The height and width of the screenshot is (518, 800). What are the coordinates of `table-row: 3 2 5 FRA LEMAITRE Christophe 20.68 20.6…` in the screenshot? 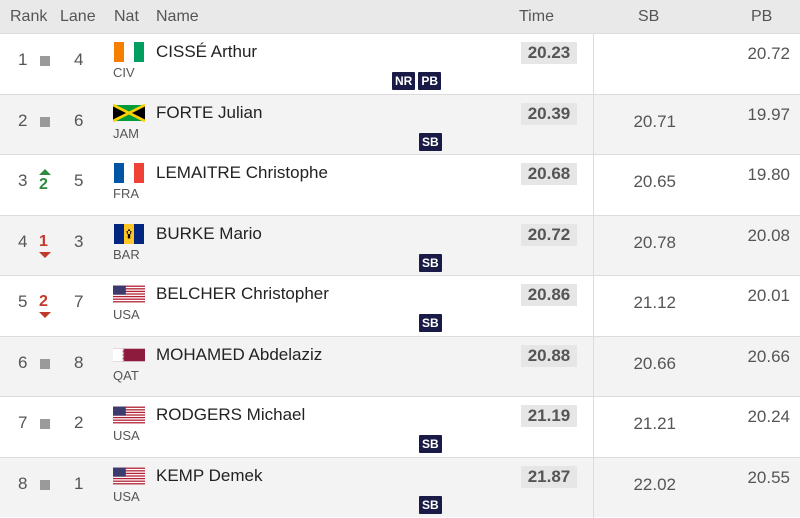 It's located at (400, 184).